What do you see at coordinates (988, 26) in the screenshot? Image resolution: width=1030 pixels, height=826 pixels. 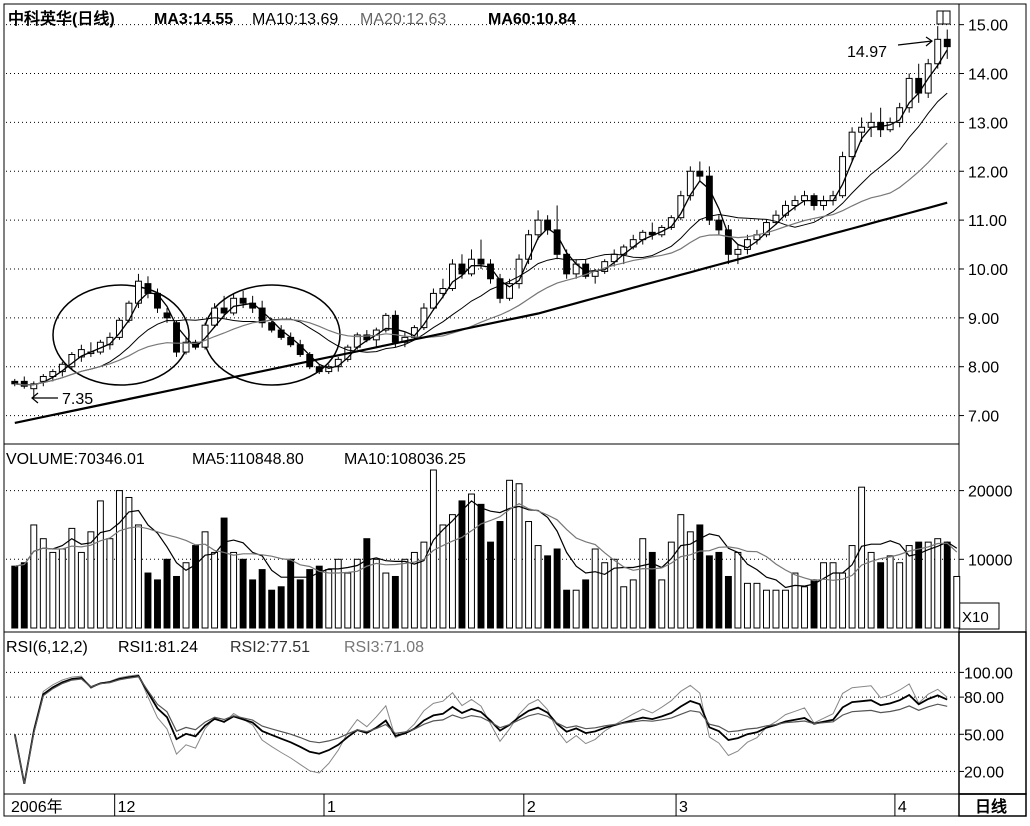 I see `price-tick-label: 15.00` at bounding box center [988, 26].